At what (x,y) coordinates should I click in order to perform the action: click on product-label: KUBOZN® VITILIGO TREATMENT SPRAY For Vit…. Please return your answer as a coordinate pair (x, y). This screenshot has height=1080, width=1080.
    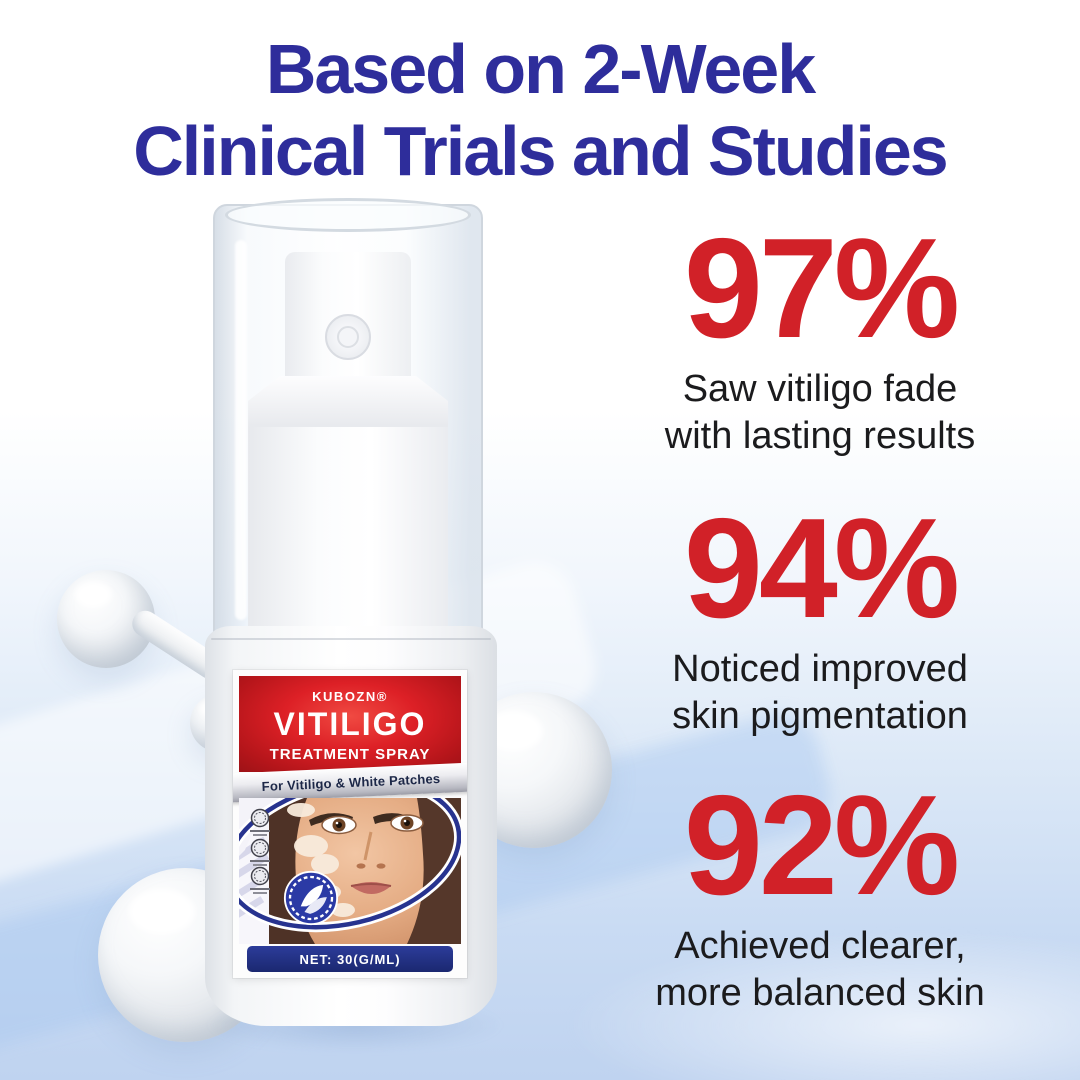
    Looking at the image, I should click on (350, 824).